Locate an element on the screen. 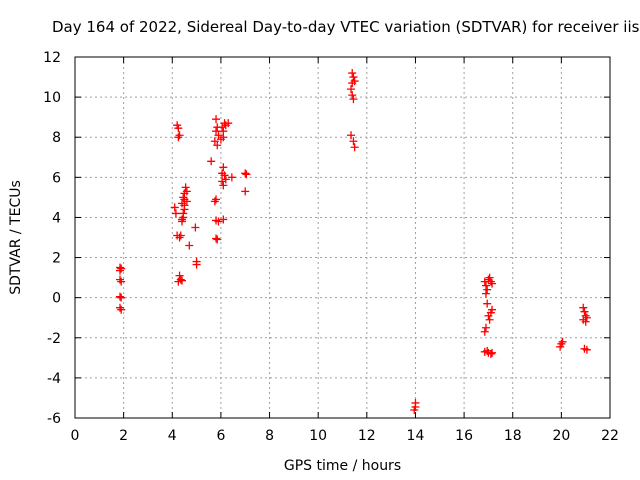 This screenshot has height=480, width=640. x-tick-label: 6 is located at coordinates (220, 436).